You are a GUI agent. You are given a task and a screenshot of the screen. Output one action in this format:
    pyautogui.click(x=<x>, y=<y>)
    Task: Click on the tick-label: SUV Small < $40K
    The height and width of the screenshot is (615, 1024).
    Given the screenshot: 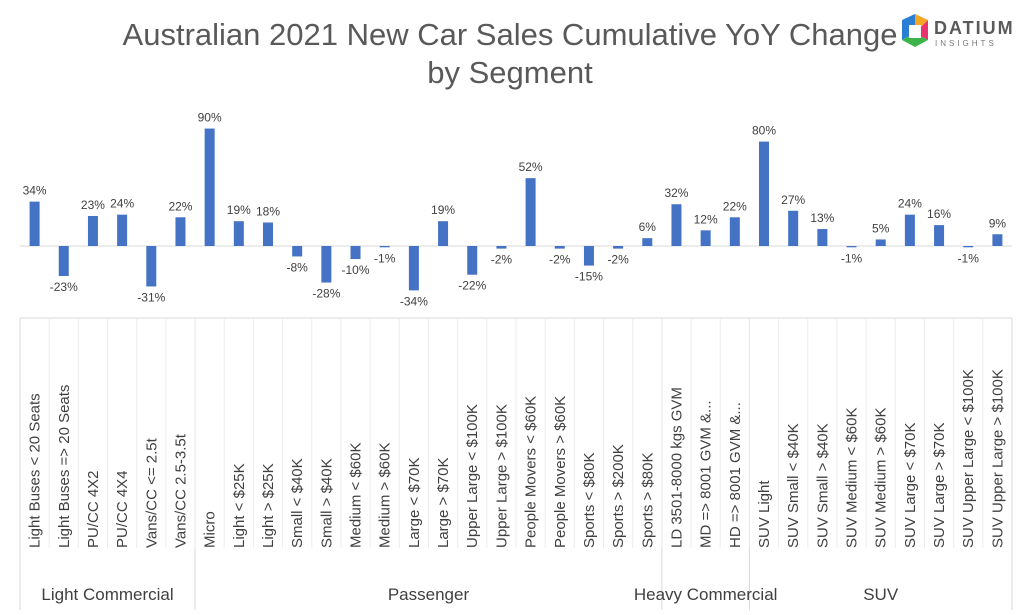 What is the action you would take?
    pyautogui.click(x=793, y=485)
    